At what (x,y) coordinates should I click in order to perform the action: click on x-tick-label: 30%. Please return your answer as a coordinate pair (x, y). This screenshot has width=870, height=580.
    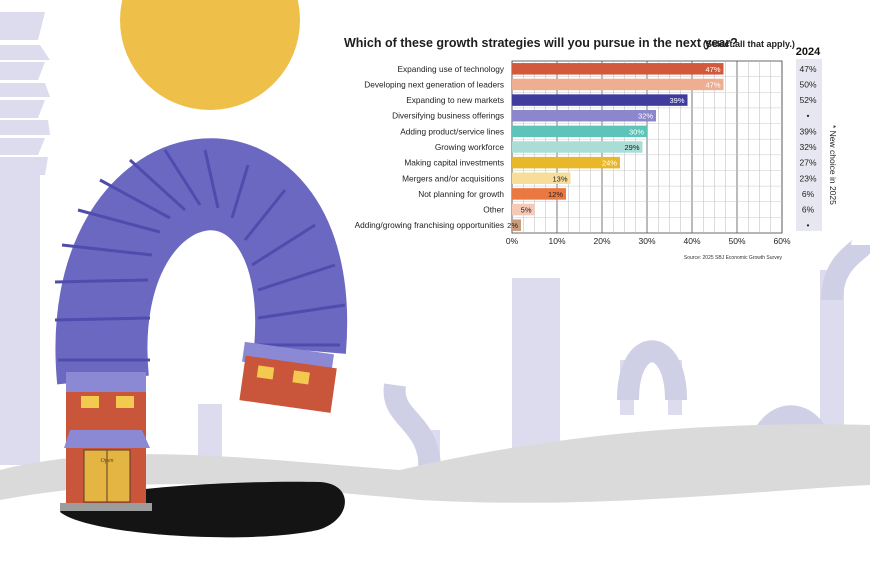
    Looking at the image, I should click on (646, 241).